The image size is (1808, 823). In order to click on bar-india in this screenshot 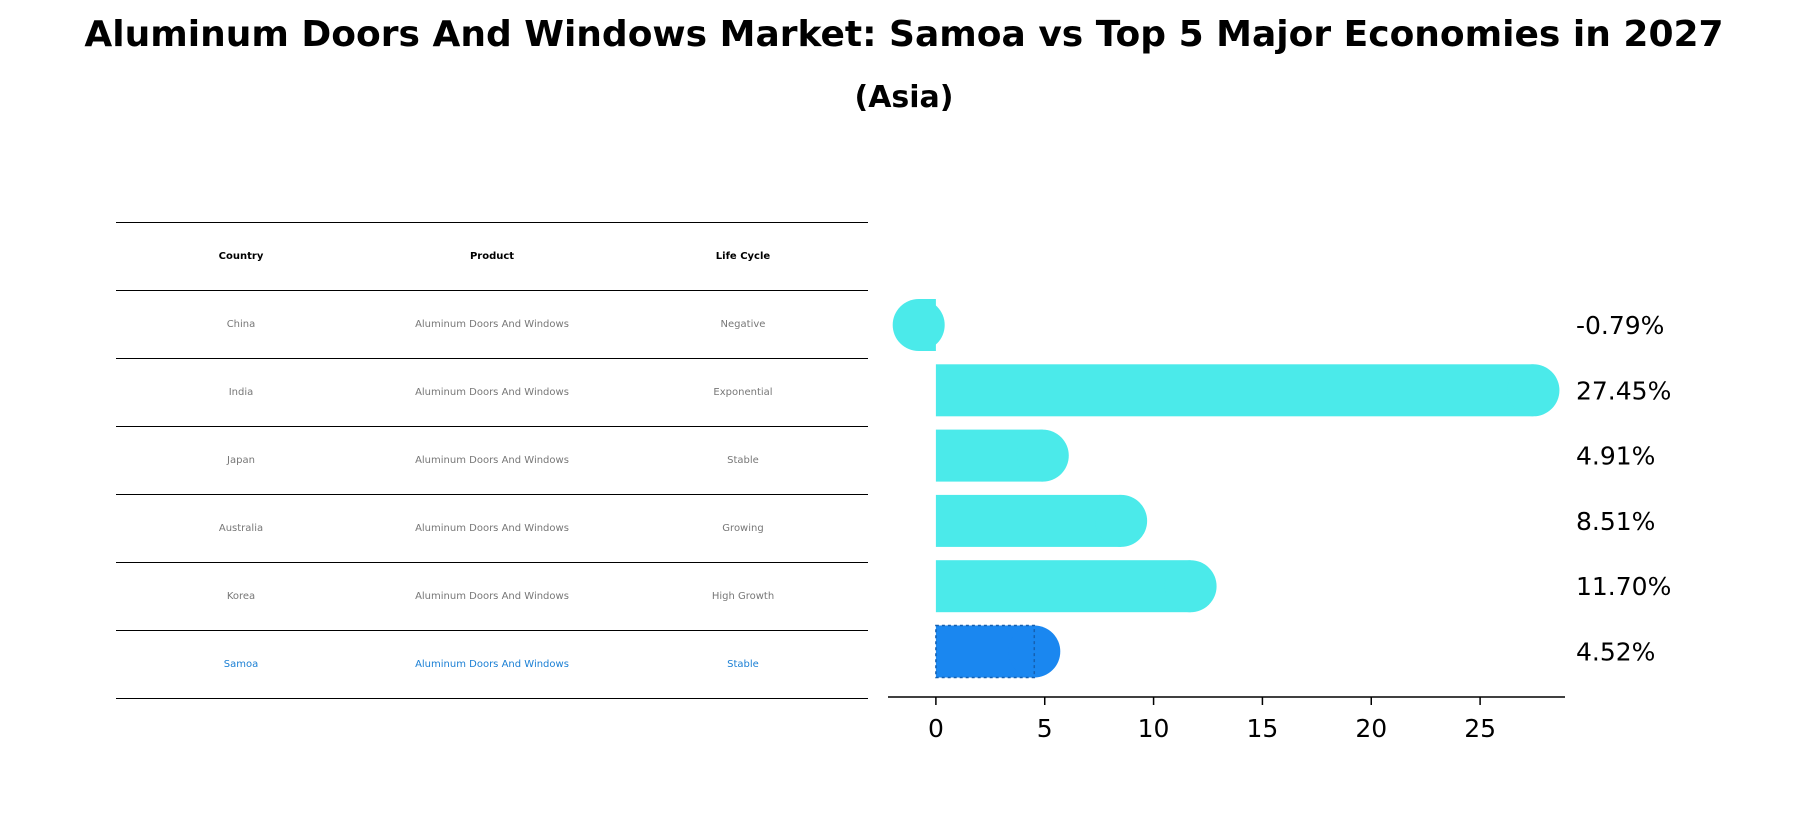, I will do `click(1234, 390)`.